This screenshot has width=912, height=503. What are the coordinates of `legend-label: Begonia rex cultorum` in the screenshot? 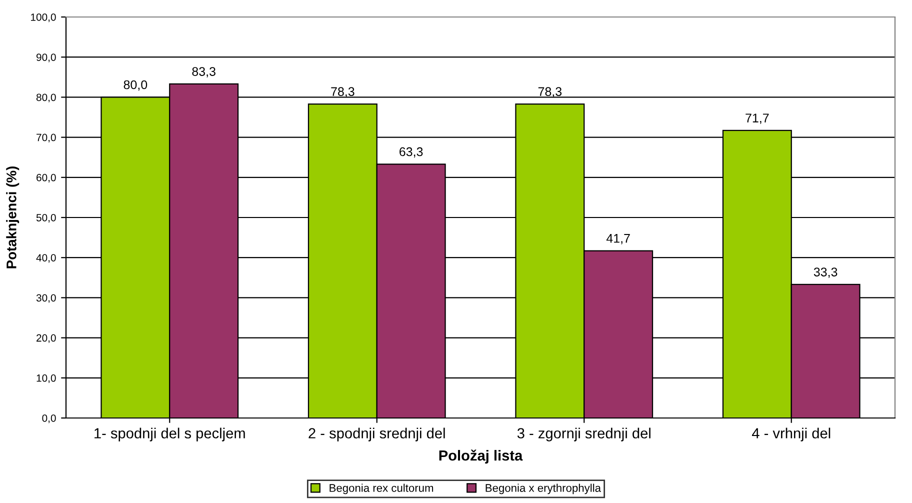 It's located at (382, 489).